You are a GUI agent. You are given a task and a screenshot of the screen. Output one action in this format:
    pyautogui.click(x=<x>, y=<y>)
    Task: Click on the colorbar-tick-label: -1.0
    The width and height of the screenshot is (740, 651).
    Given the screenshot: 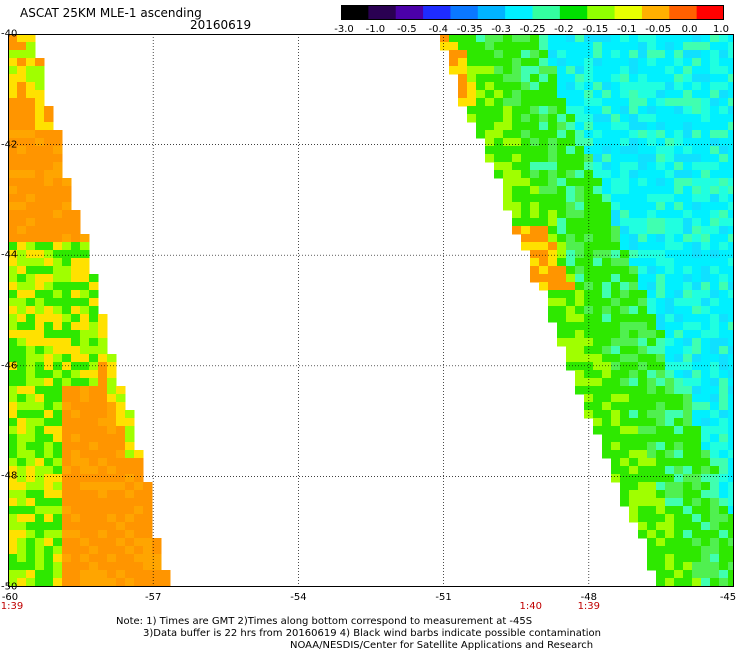 What is the action you would take?
    pyautogui.click(x=375, y=29)
    